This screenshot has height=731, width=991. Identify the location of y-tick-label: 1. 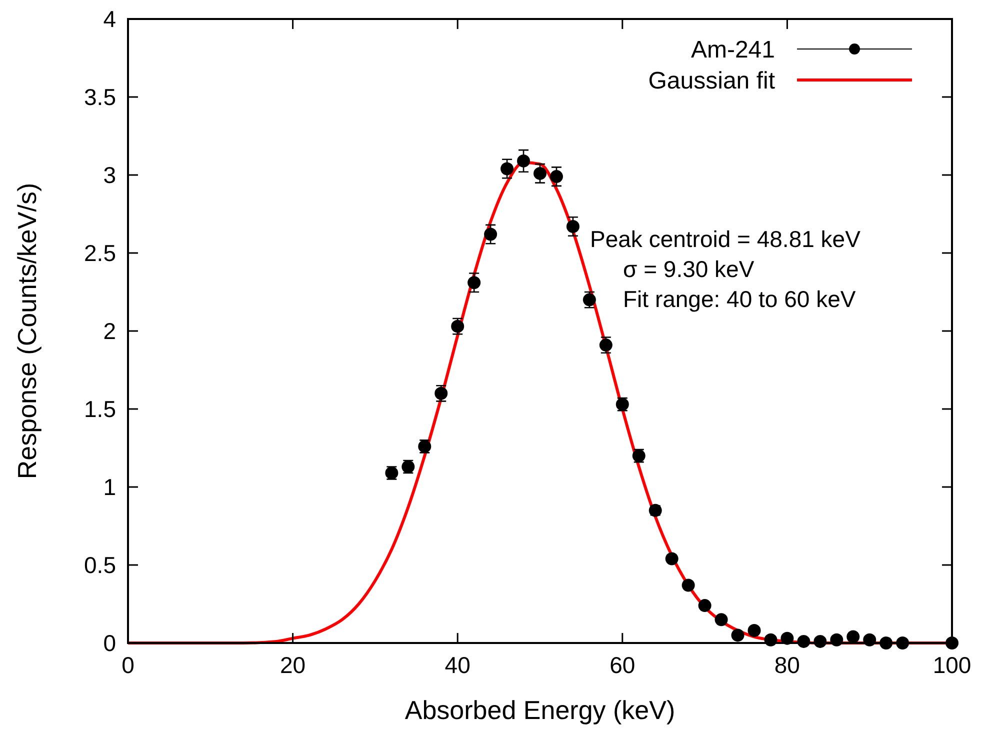
(109, 487).